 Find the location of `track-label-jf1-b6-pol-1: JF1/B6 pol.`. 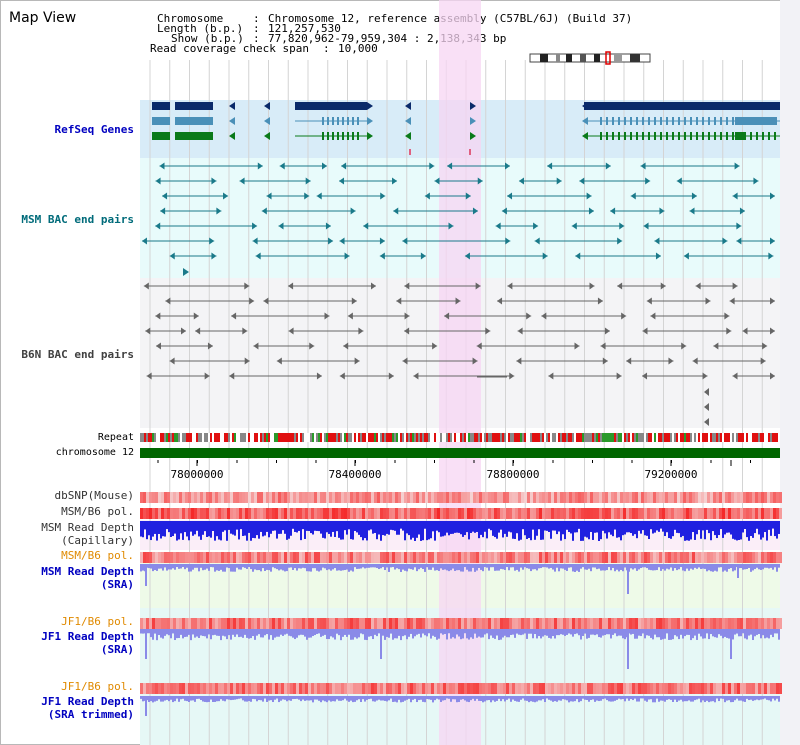

track-label-jf1-b6-pol-1: JF1/B6 pol. is located at coordinates (97, 621).